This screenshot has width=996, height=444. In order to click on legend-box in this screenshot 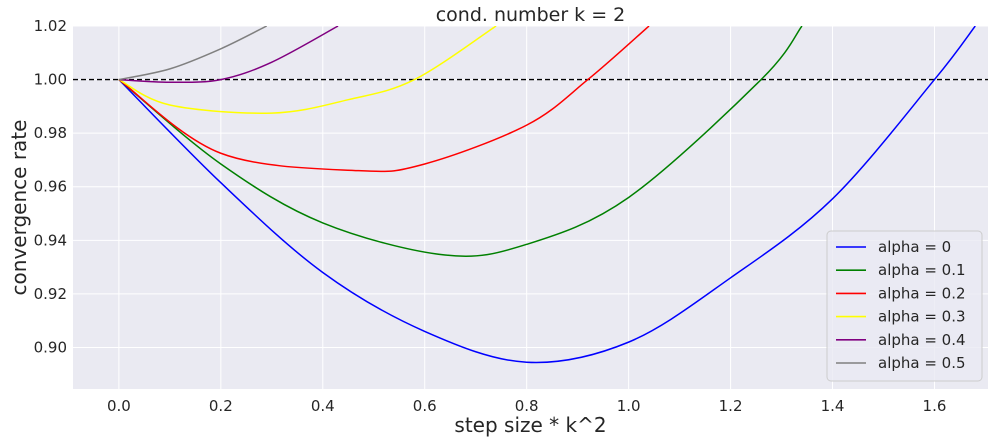, I will do `click(904, 306)`.